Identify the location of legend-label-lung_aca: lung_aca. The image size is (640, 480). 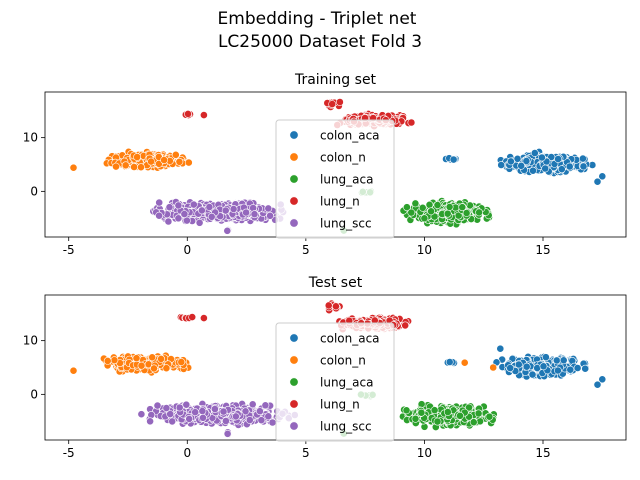
(346, 180).